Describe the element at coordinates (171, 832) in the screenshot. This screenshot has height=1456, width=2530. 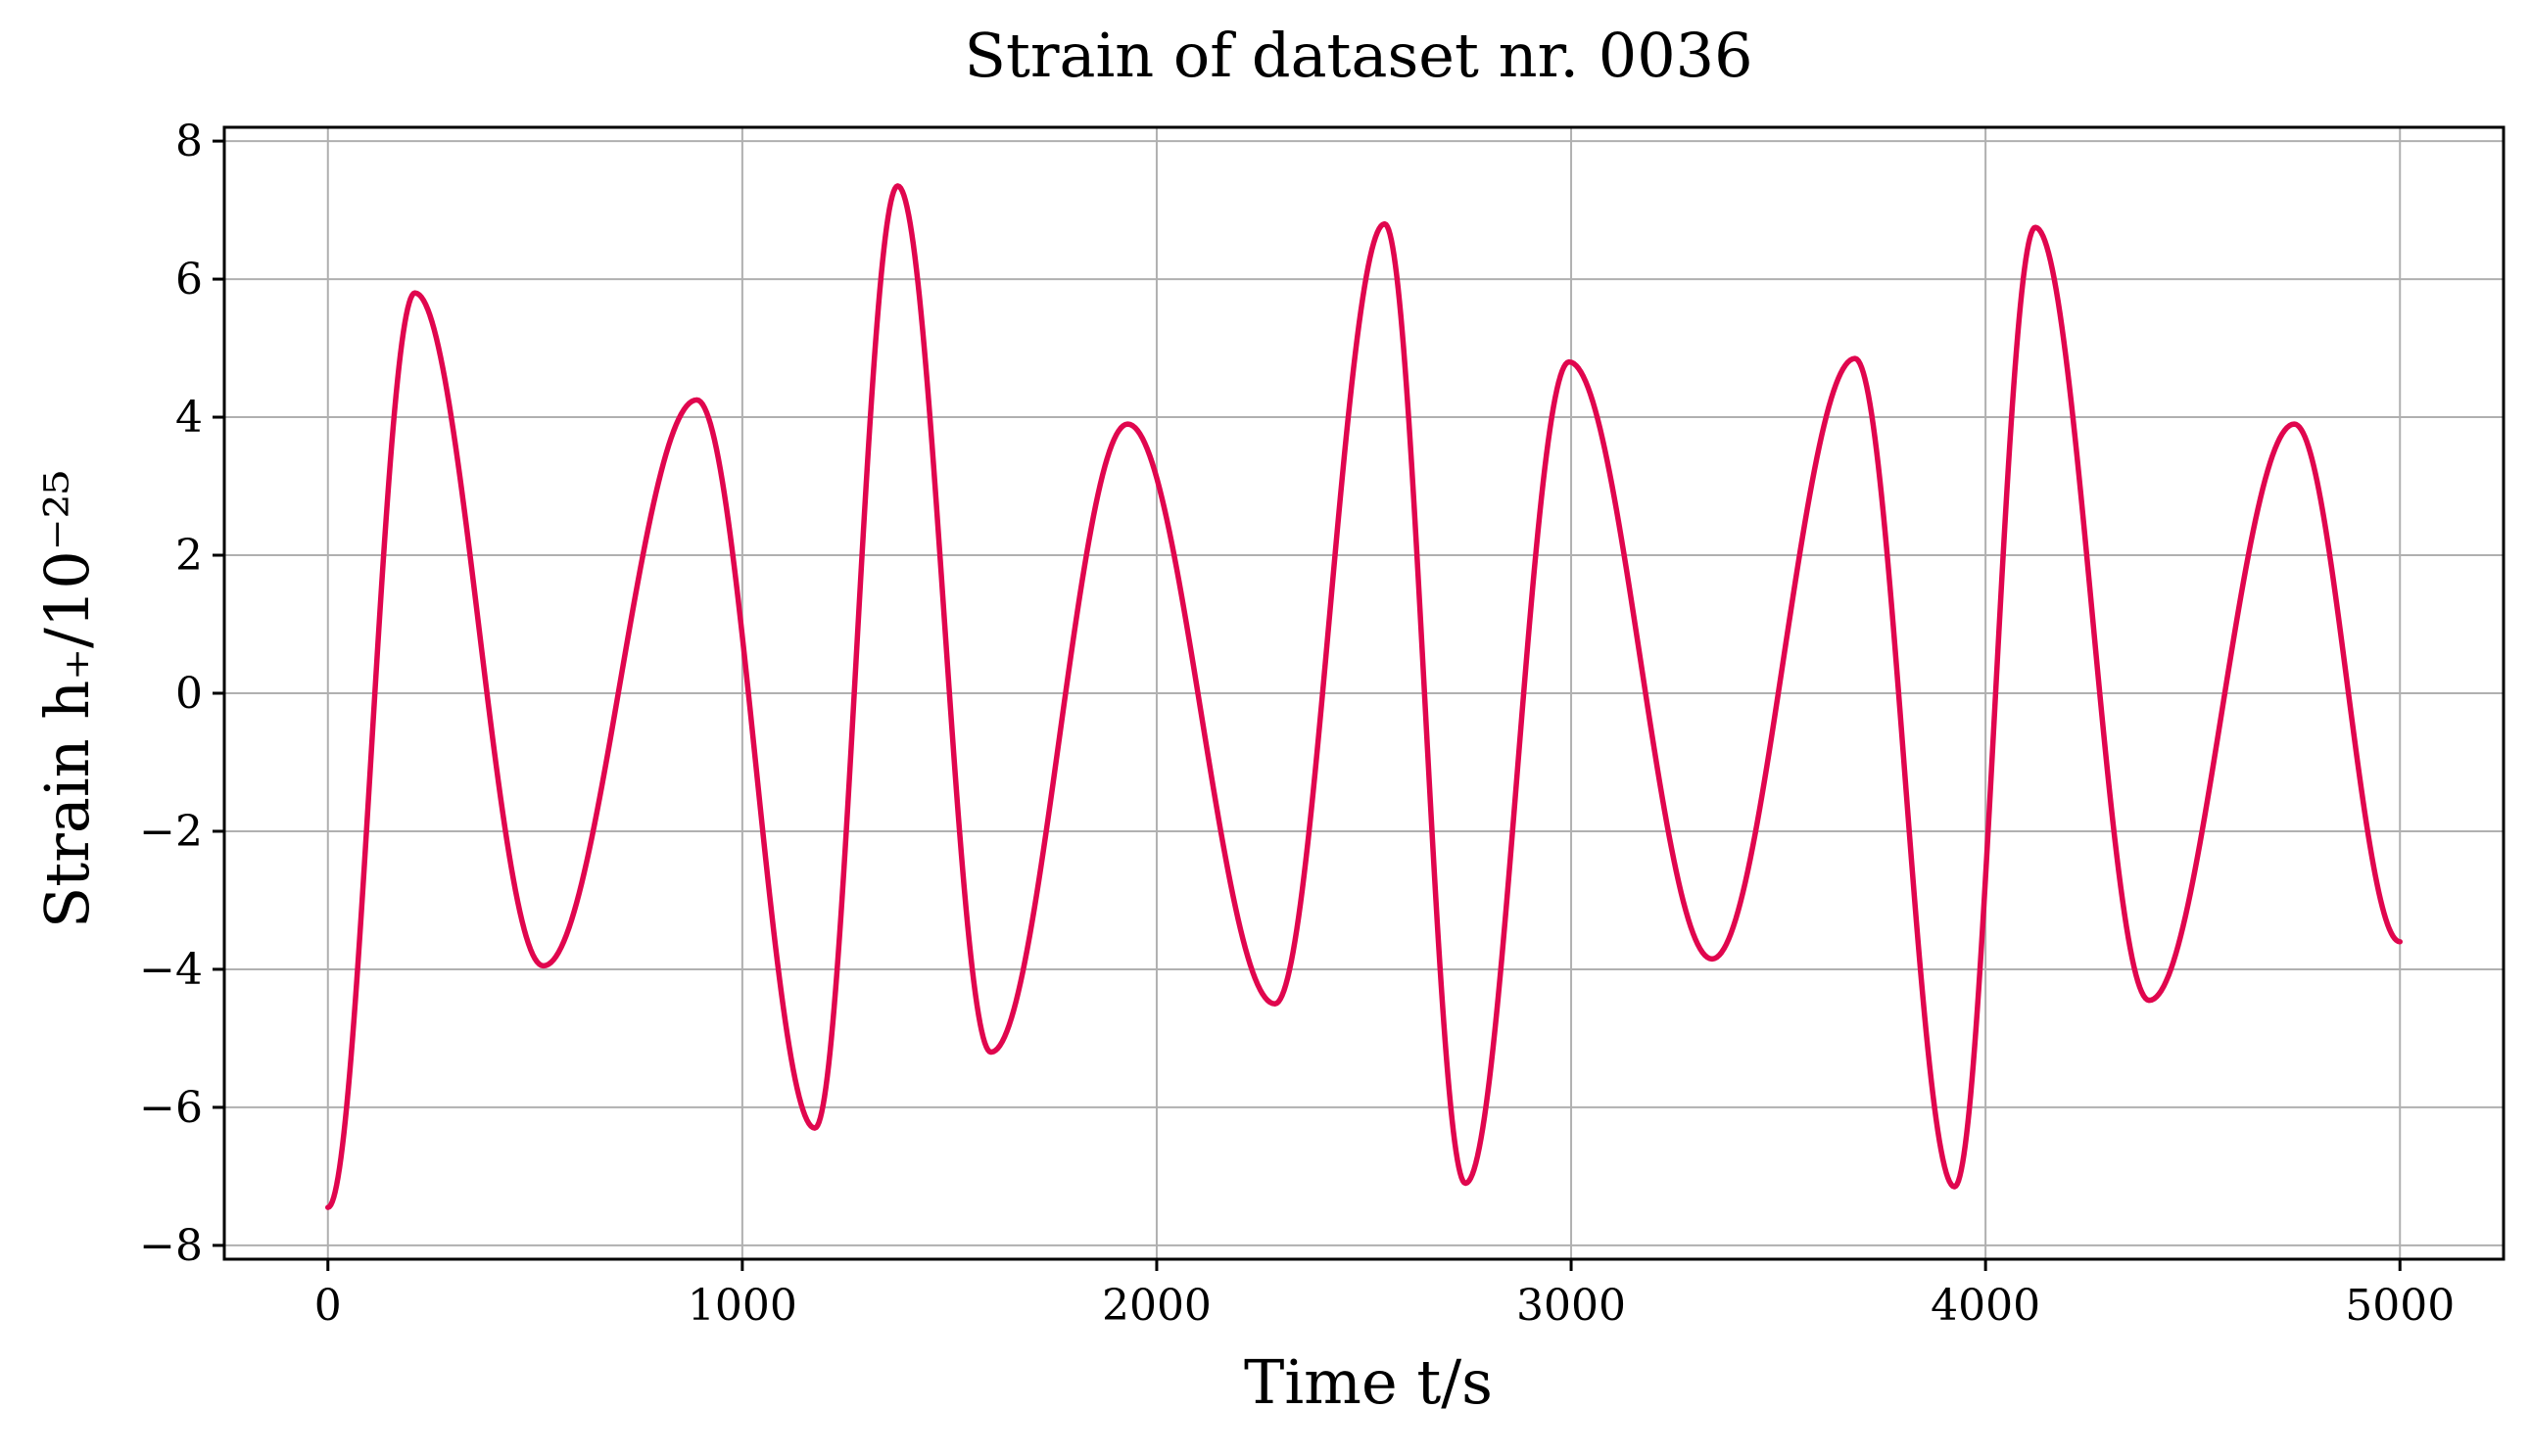
I see `y-tick-label: −2` at that location.